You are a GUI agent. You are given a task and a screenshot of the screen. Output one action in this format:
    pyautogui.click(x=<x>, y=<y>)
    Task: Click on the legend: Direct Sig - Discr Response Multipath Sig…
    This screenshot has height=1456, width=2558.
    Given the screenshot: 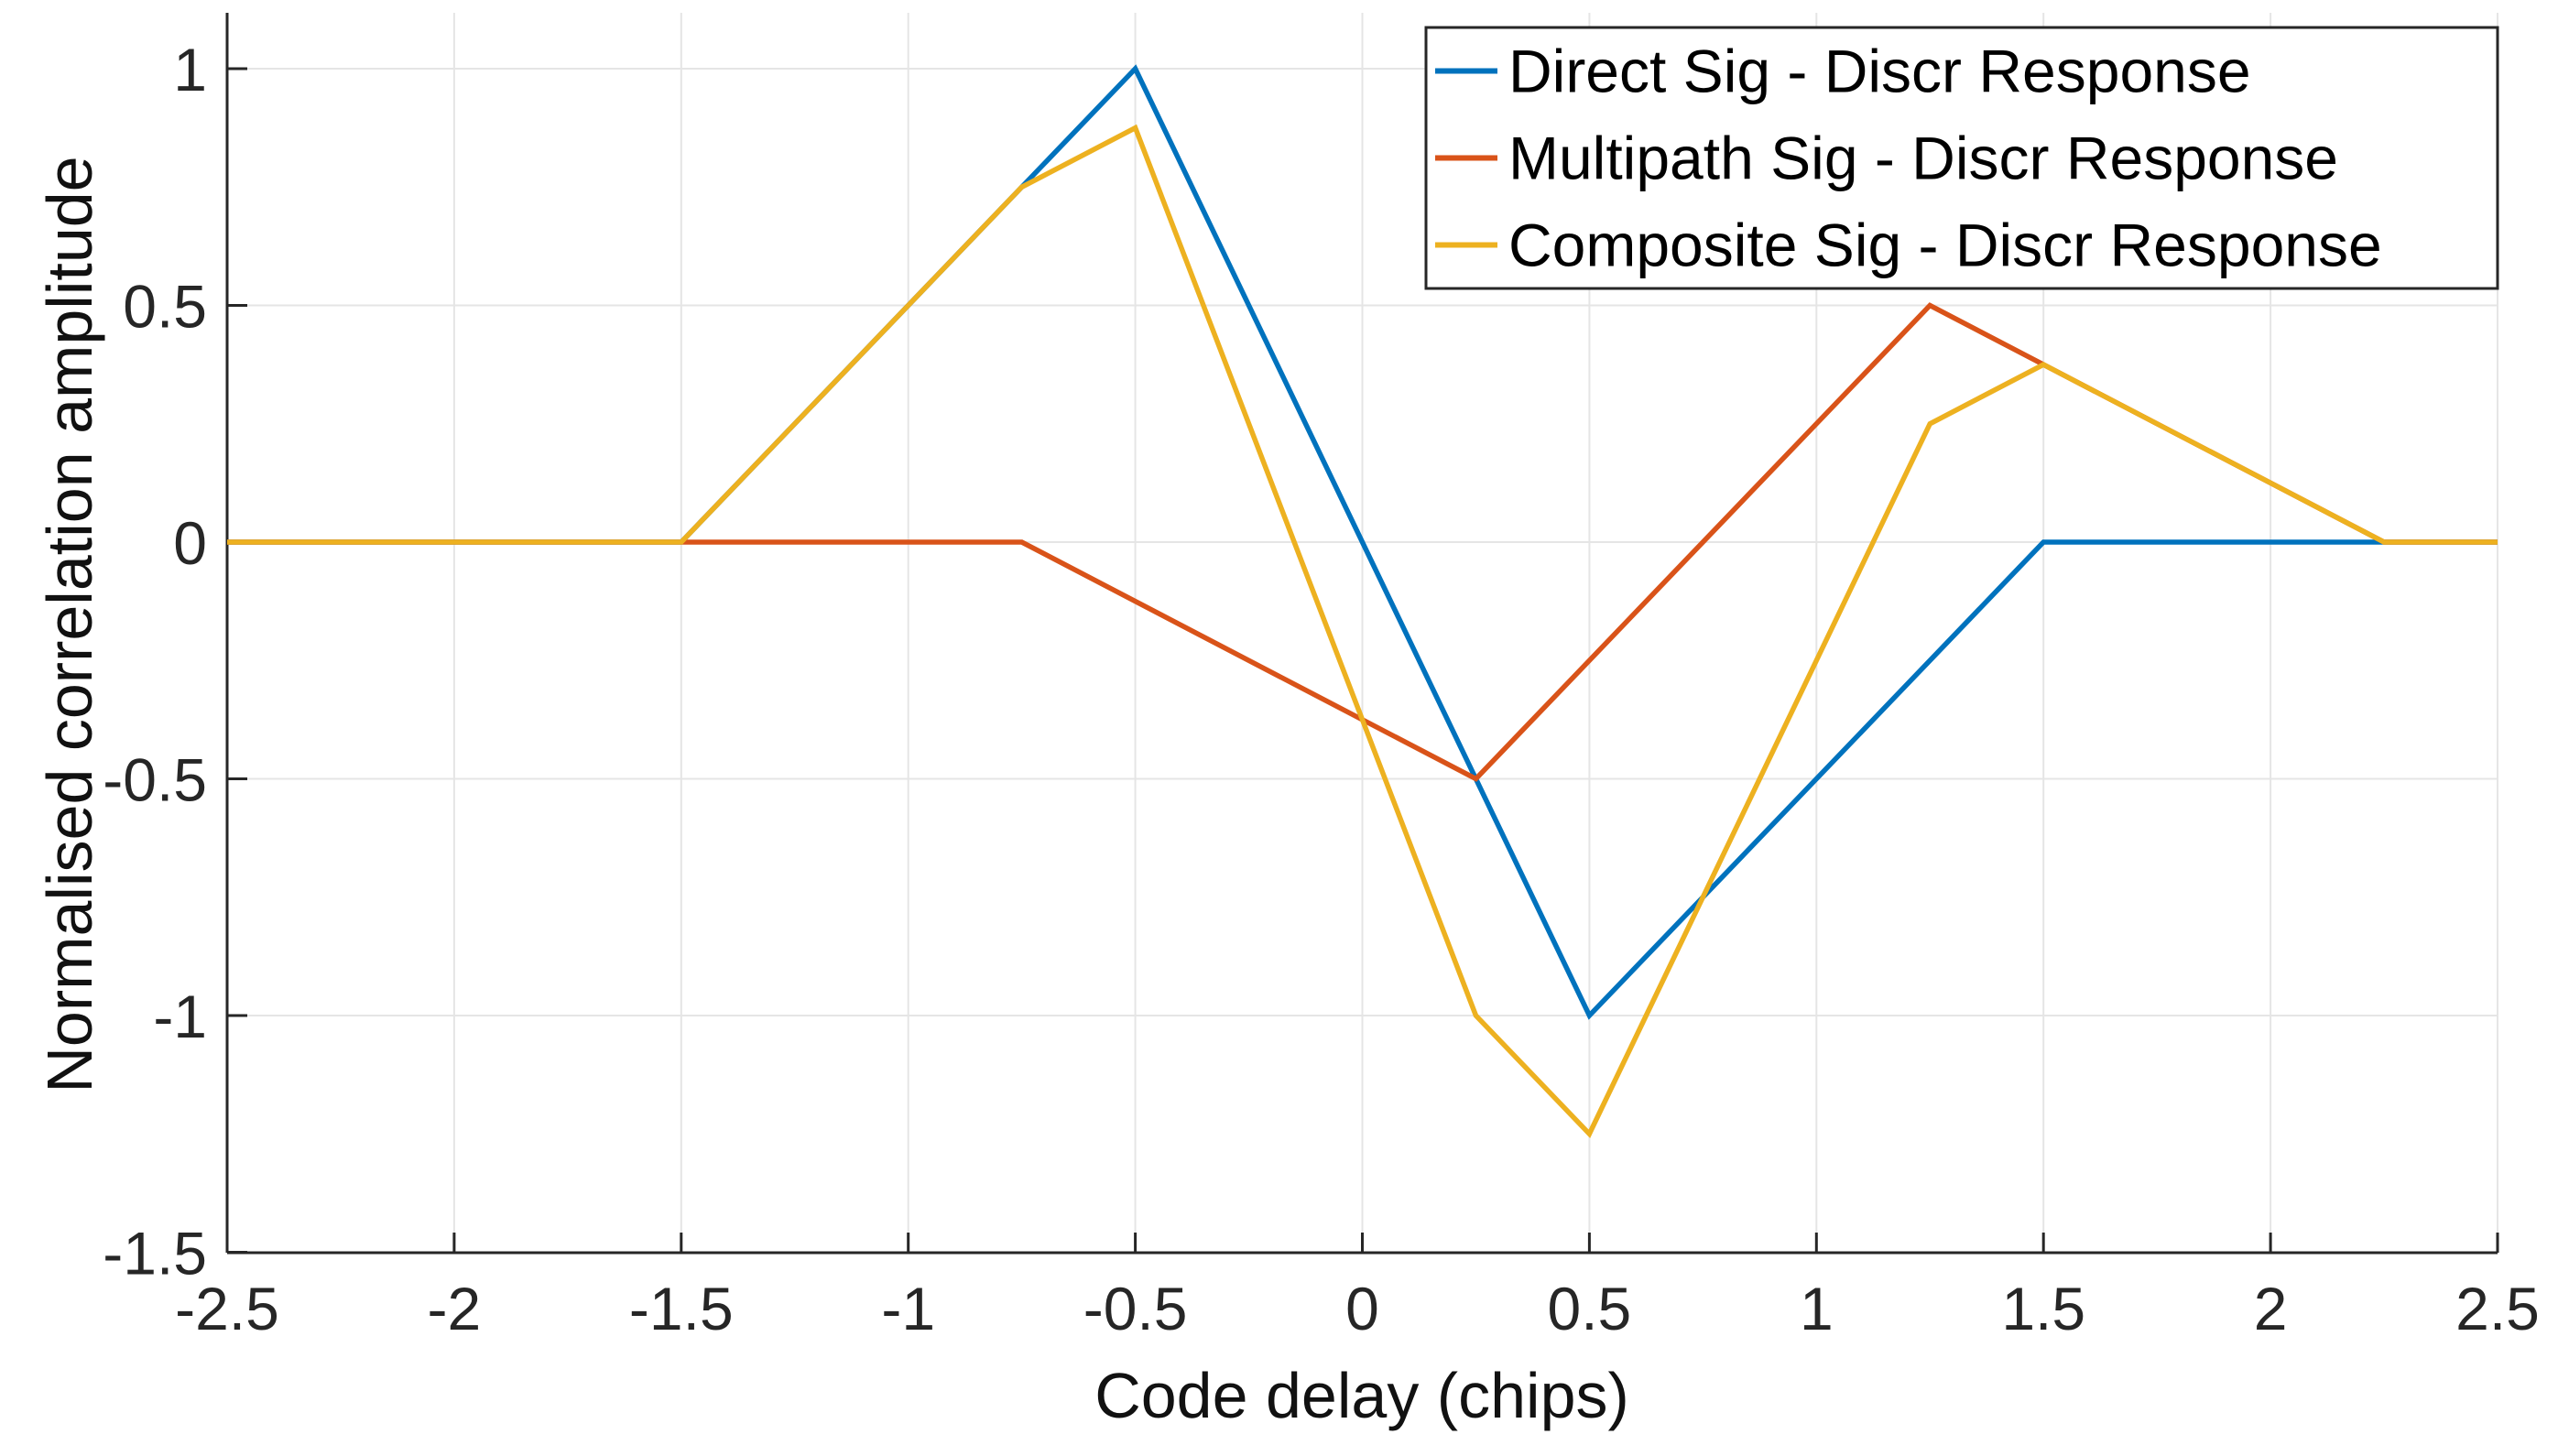 What is the action you would take?
    pyautogui.click(x=1961, y=158)
    